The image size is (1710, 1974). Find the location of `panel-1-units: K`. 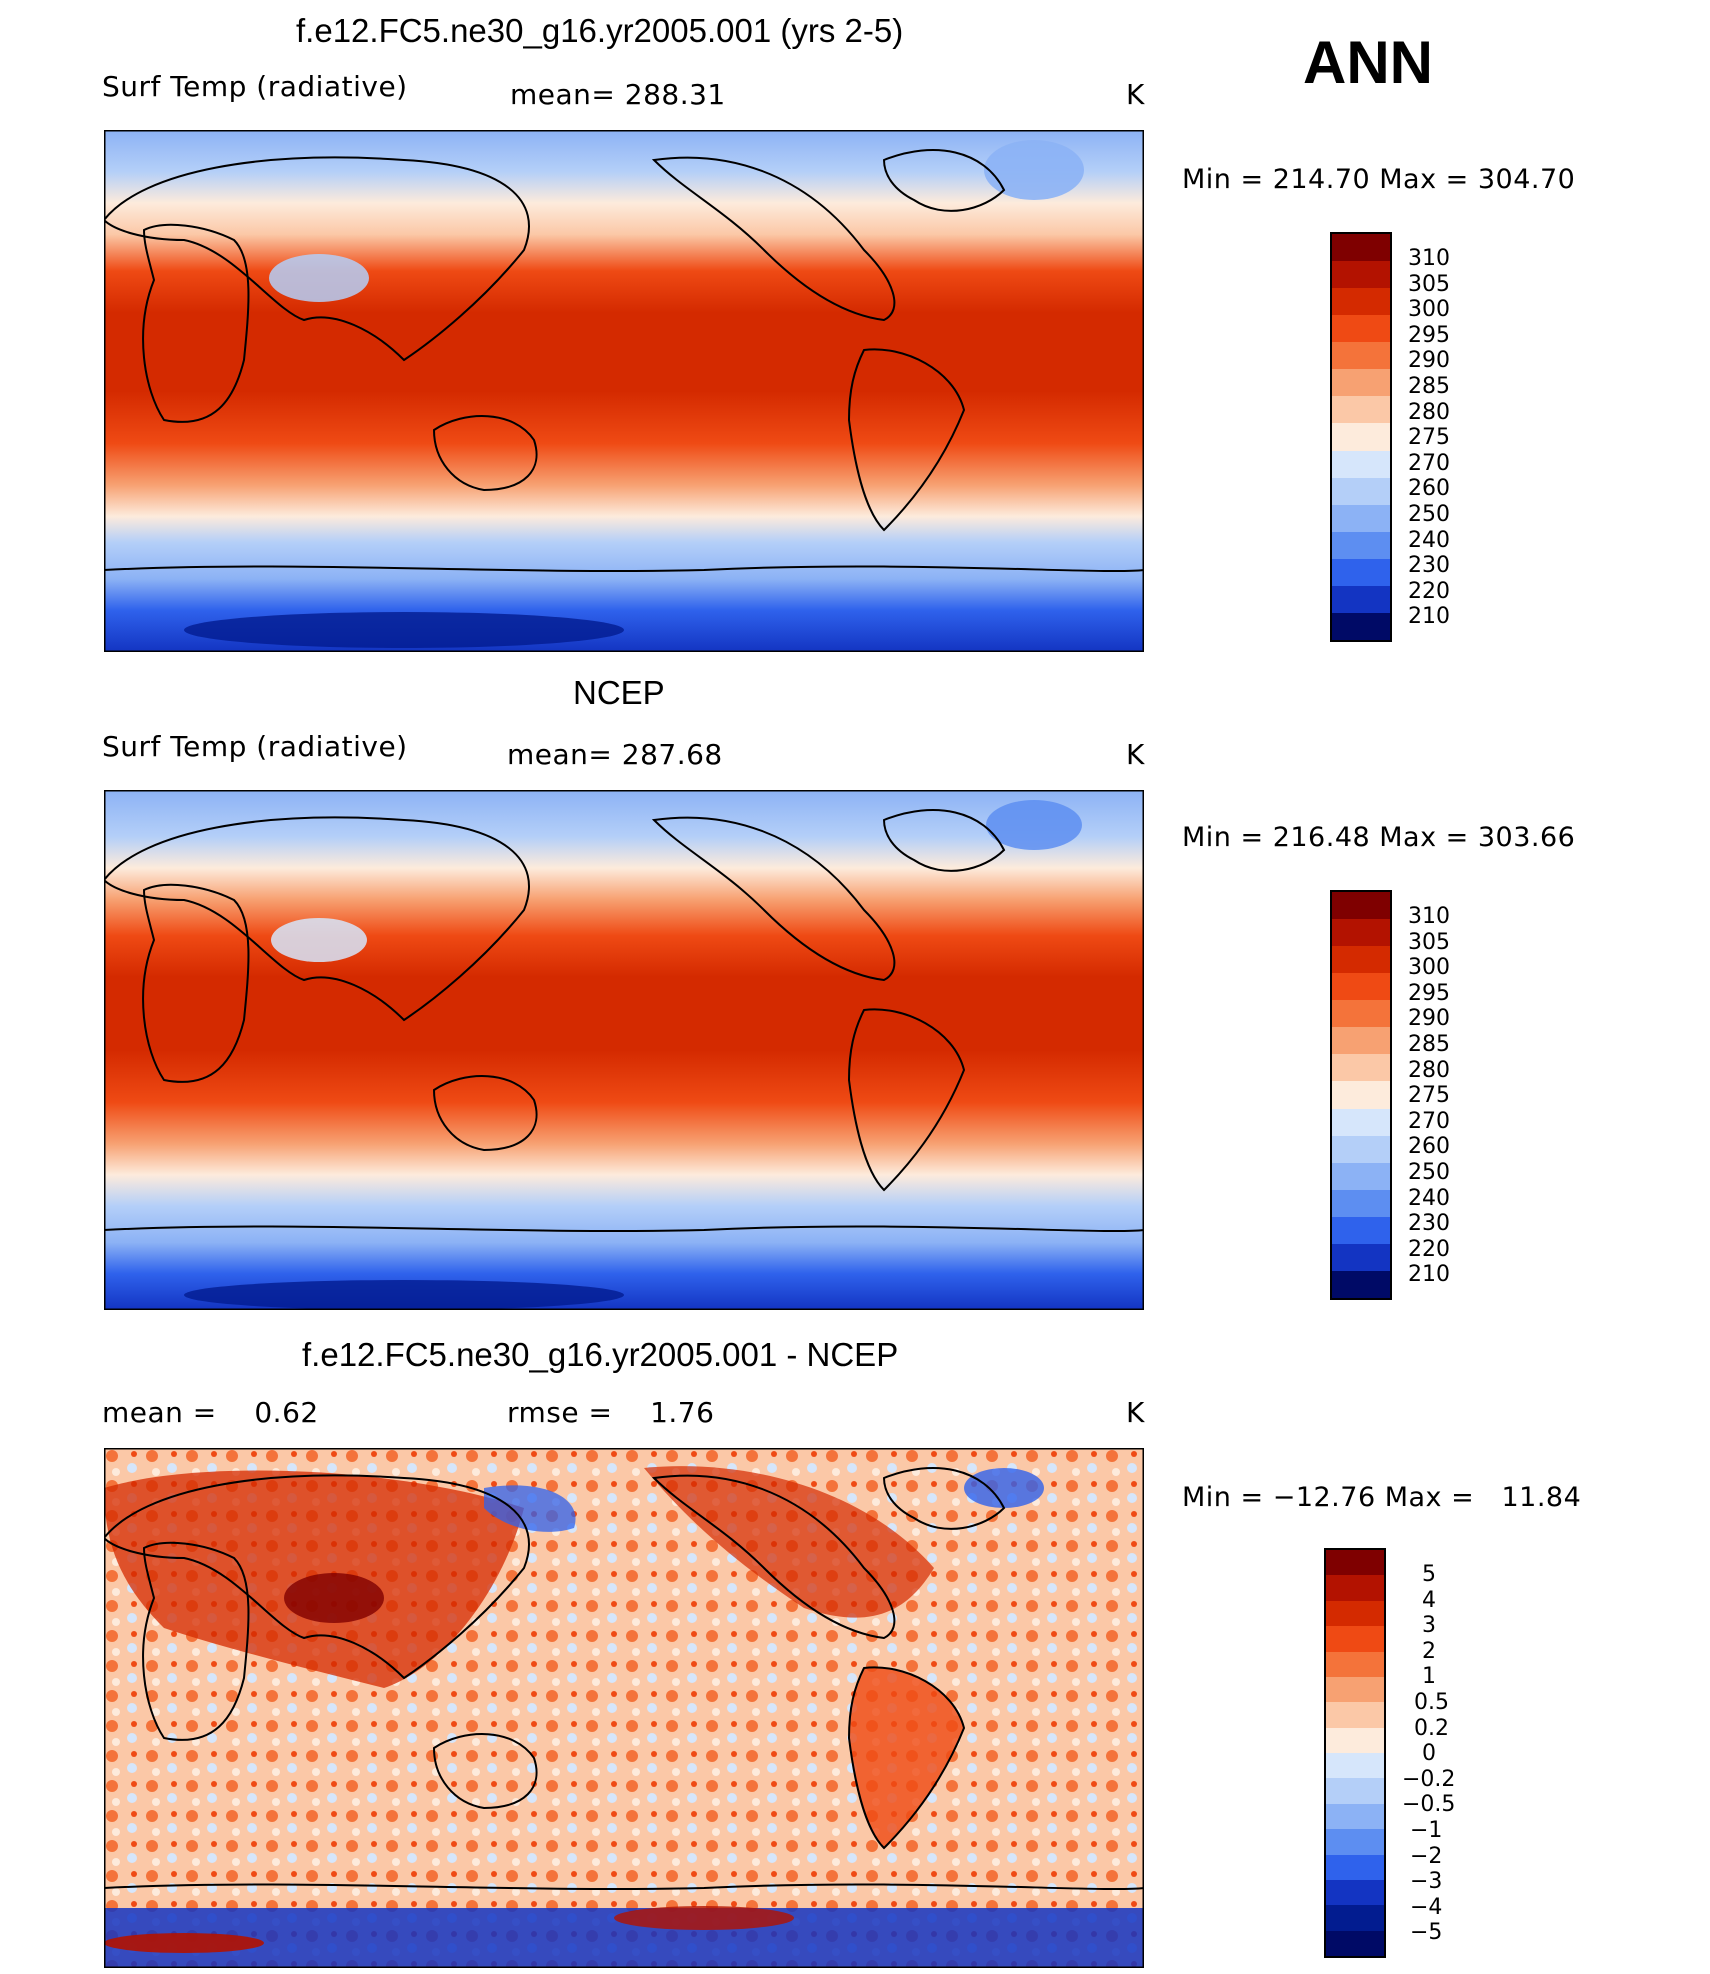

panel-1-units: K is located at coordinates (1135, 94).